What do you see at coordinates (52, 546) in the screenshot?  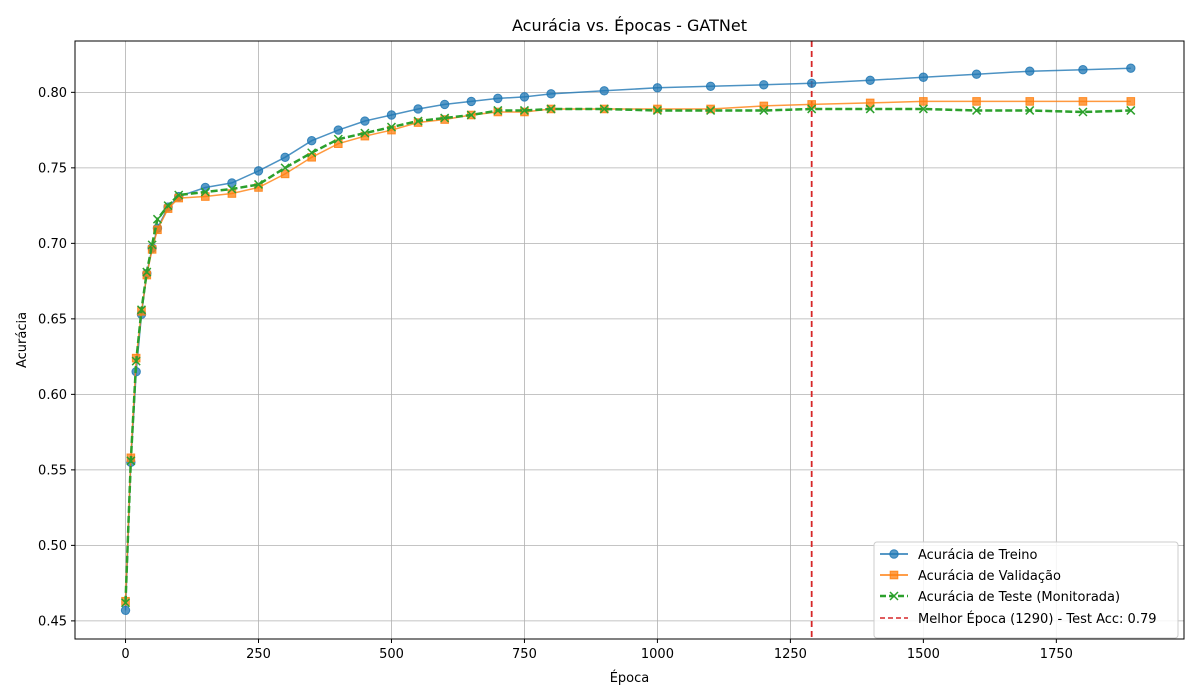 I see `y-tick-label: 0.50` at bounding box center [52, 546].